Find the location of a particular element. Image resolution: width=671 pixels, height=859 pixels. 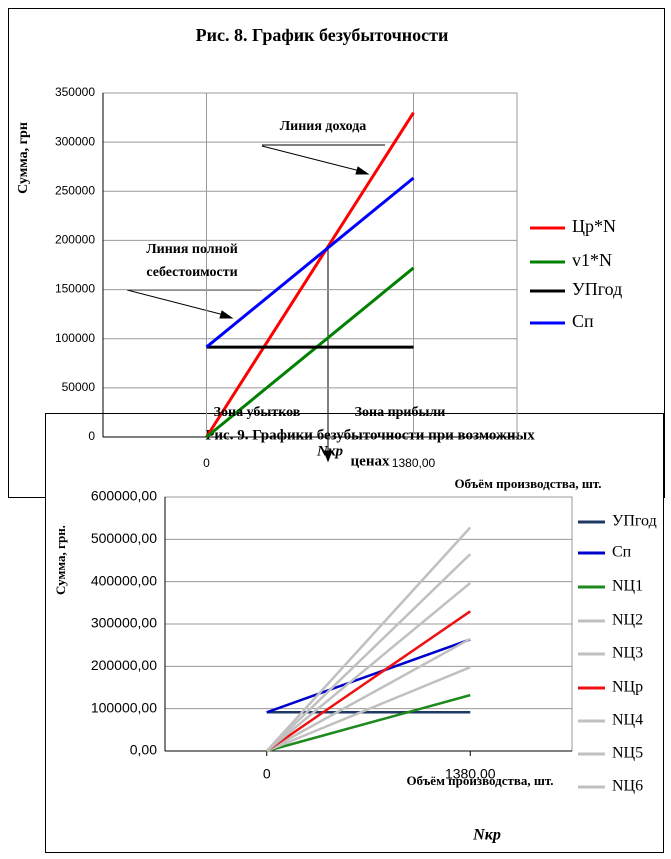

y-axis-label: Сумма, грн. is located at coordinates (60, 560).